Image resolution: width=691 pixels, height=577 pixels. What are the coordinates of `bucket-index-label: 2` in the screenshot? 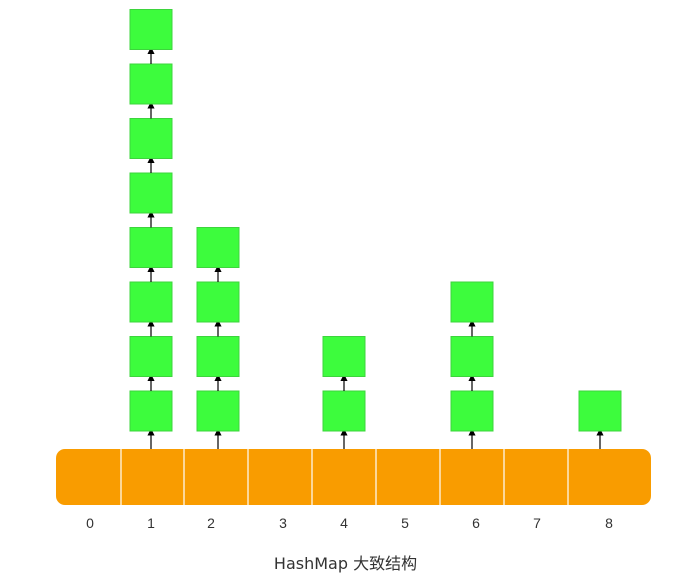 It's located at (211, 523).